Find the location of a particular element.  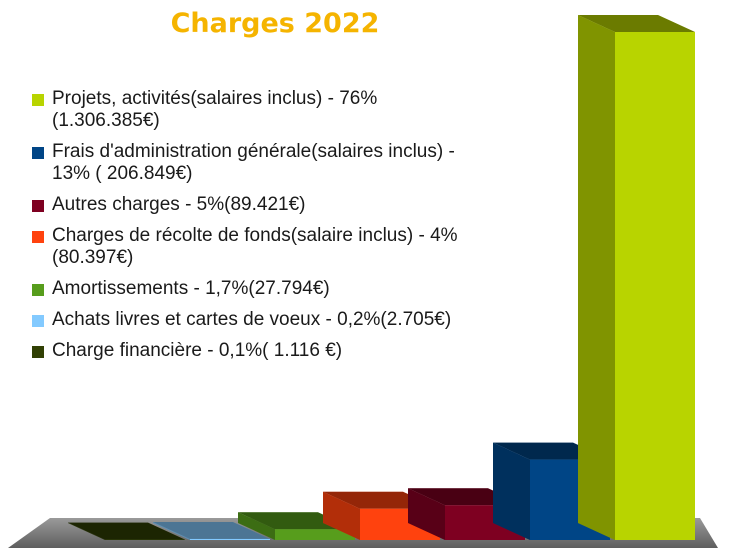

legend-item: Amortissements - 1,7%(27.794€) is located at coordinates (252, 289).